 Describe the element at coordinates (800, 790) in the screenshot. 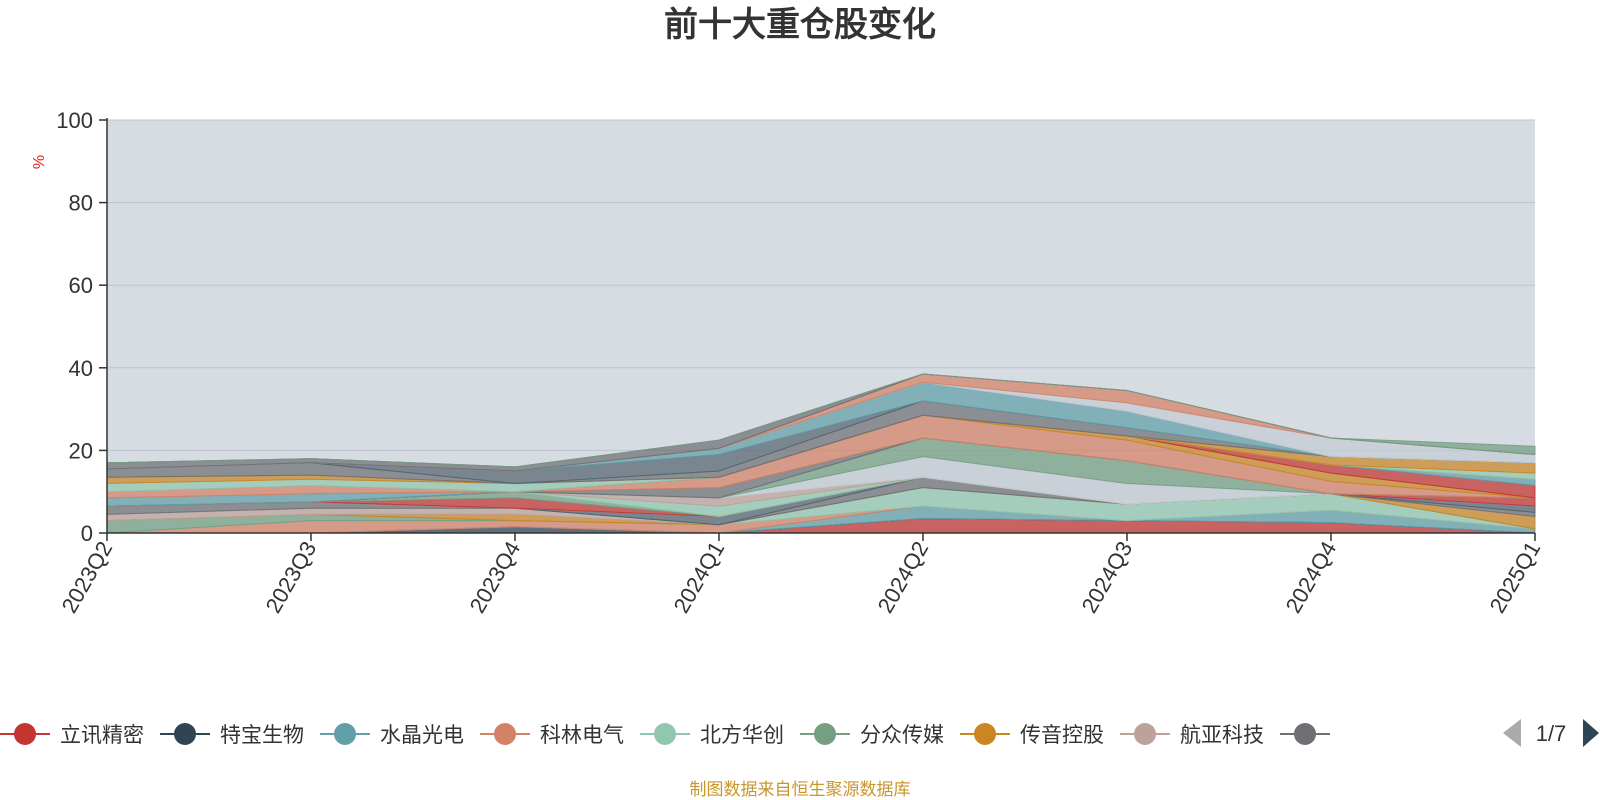

I see `source-note: 制图数据来自恒生聚源数据库` at that location.